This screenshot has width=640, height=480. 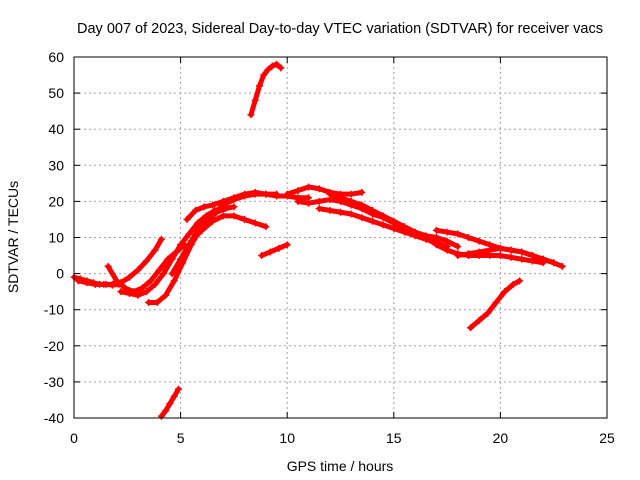 What do you see at coordinates (340, 466) in the screenshot?
I see `x-axis-label: GPS time / hours` at bounding box center [340, 466].